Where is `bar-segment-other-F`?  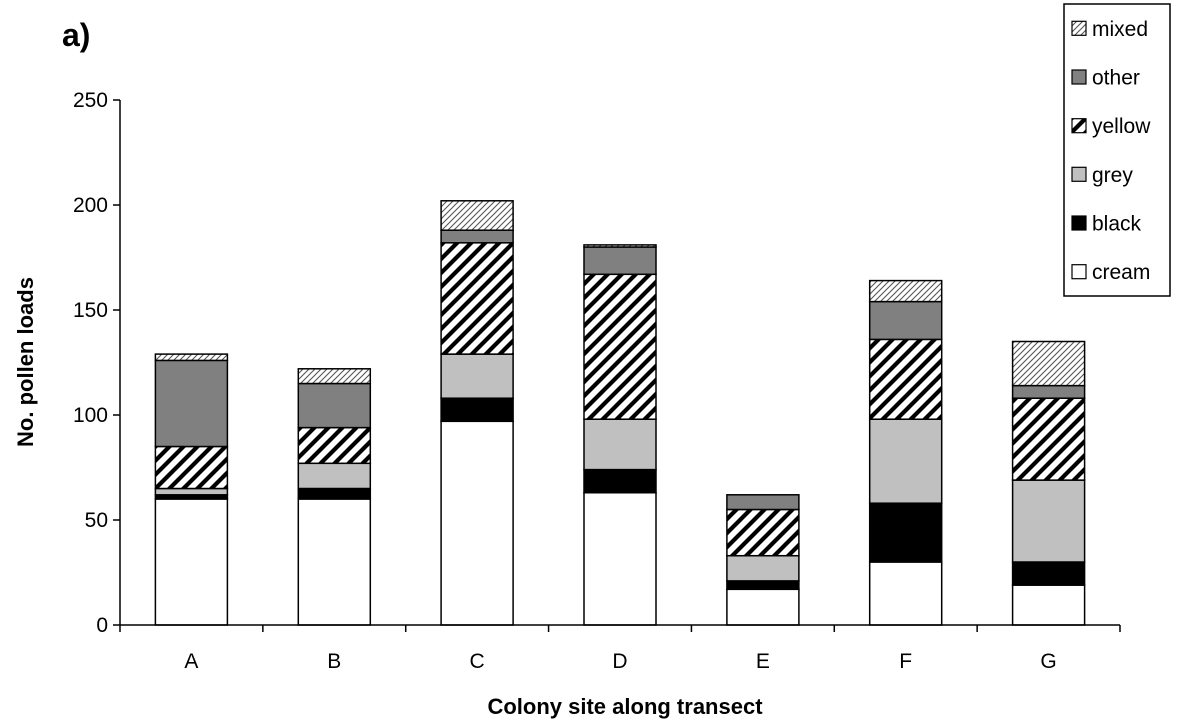 bar-segment-other-F is located at coordinates (905, 320).